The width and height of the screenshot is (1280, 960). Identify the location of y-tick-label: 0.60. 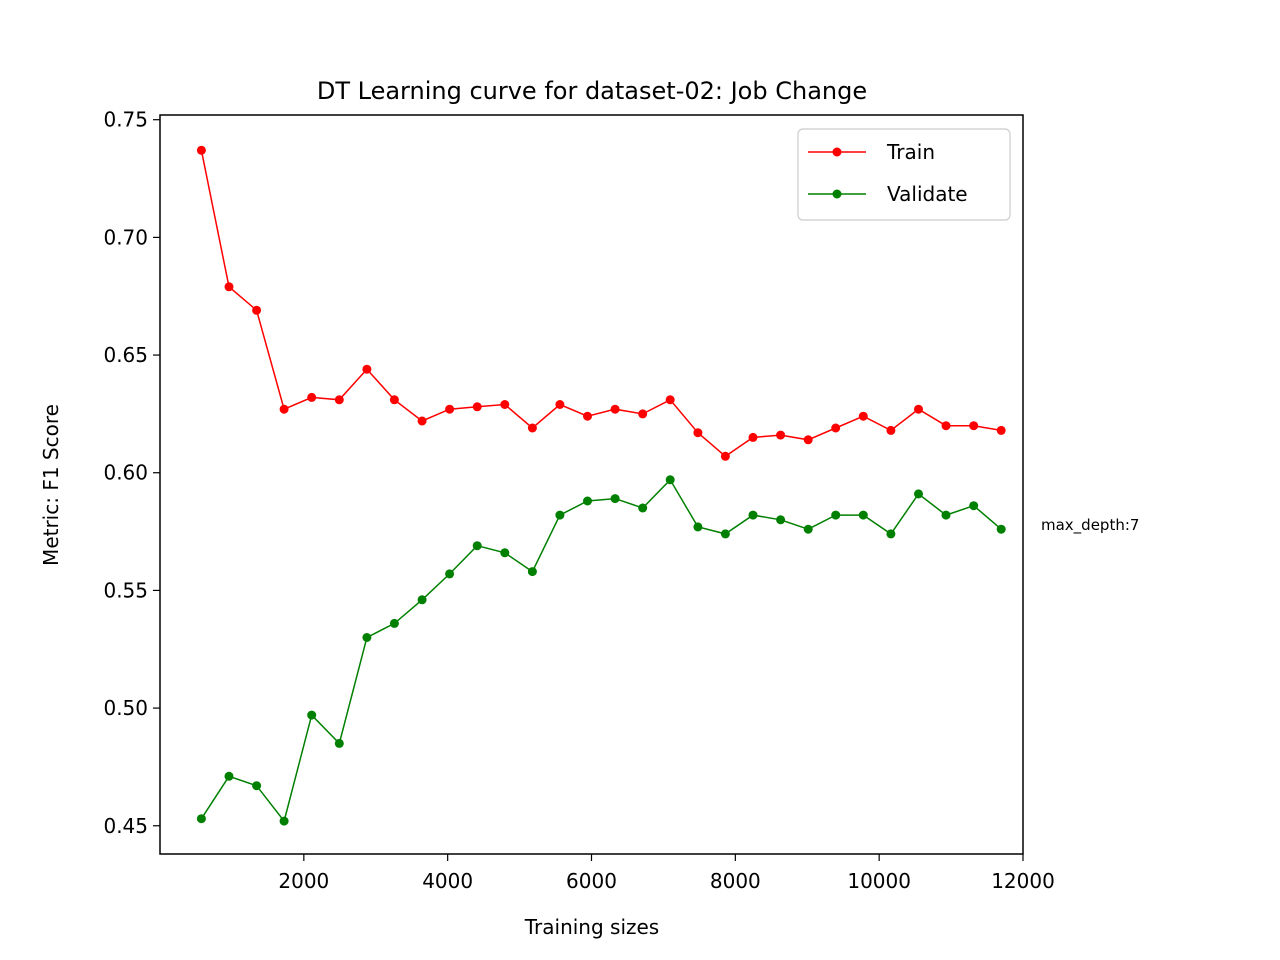
(125, 473).